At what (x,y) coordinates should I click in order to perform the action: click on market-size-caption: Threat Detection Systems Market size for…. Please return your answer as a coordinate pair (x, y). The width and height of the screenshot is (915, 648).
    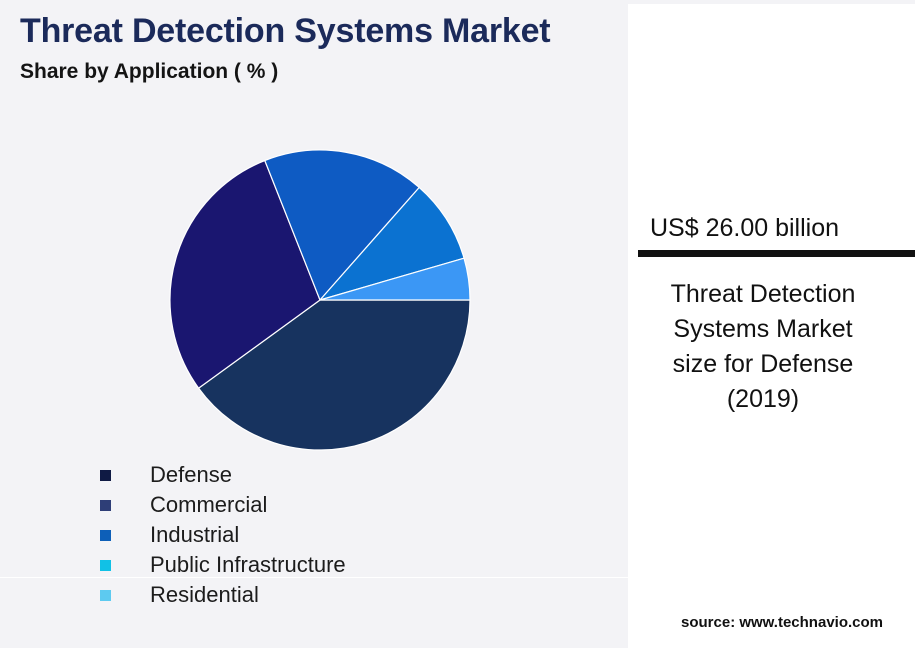
    Looking at the image, I should click on (763, 347).